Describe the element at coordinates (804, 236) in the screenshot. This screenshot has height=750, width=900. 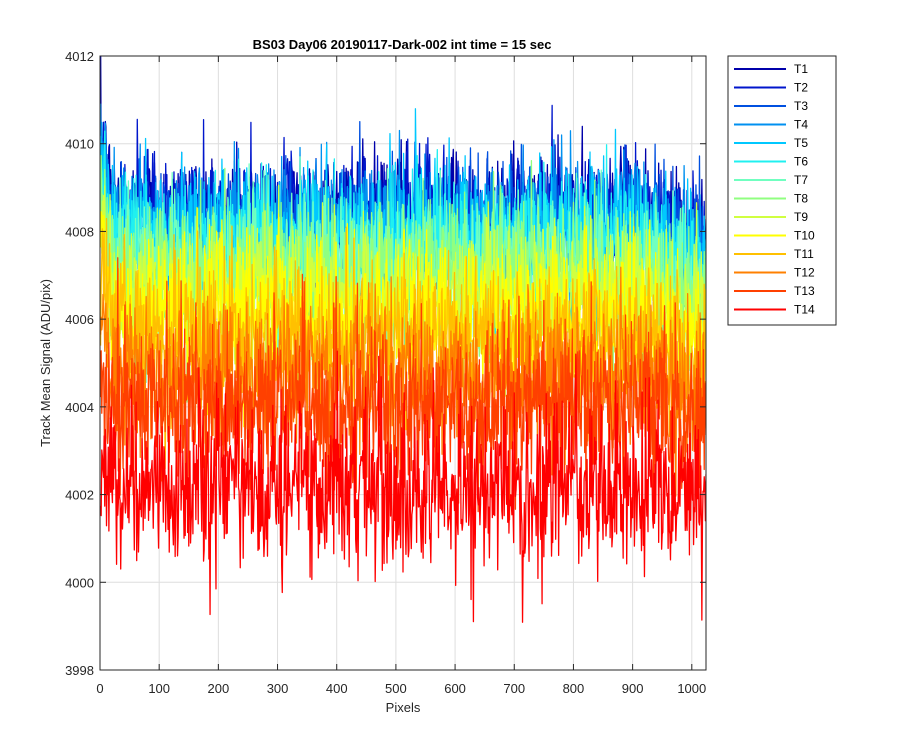
I see `legend-label-t10: T10` at that location.